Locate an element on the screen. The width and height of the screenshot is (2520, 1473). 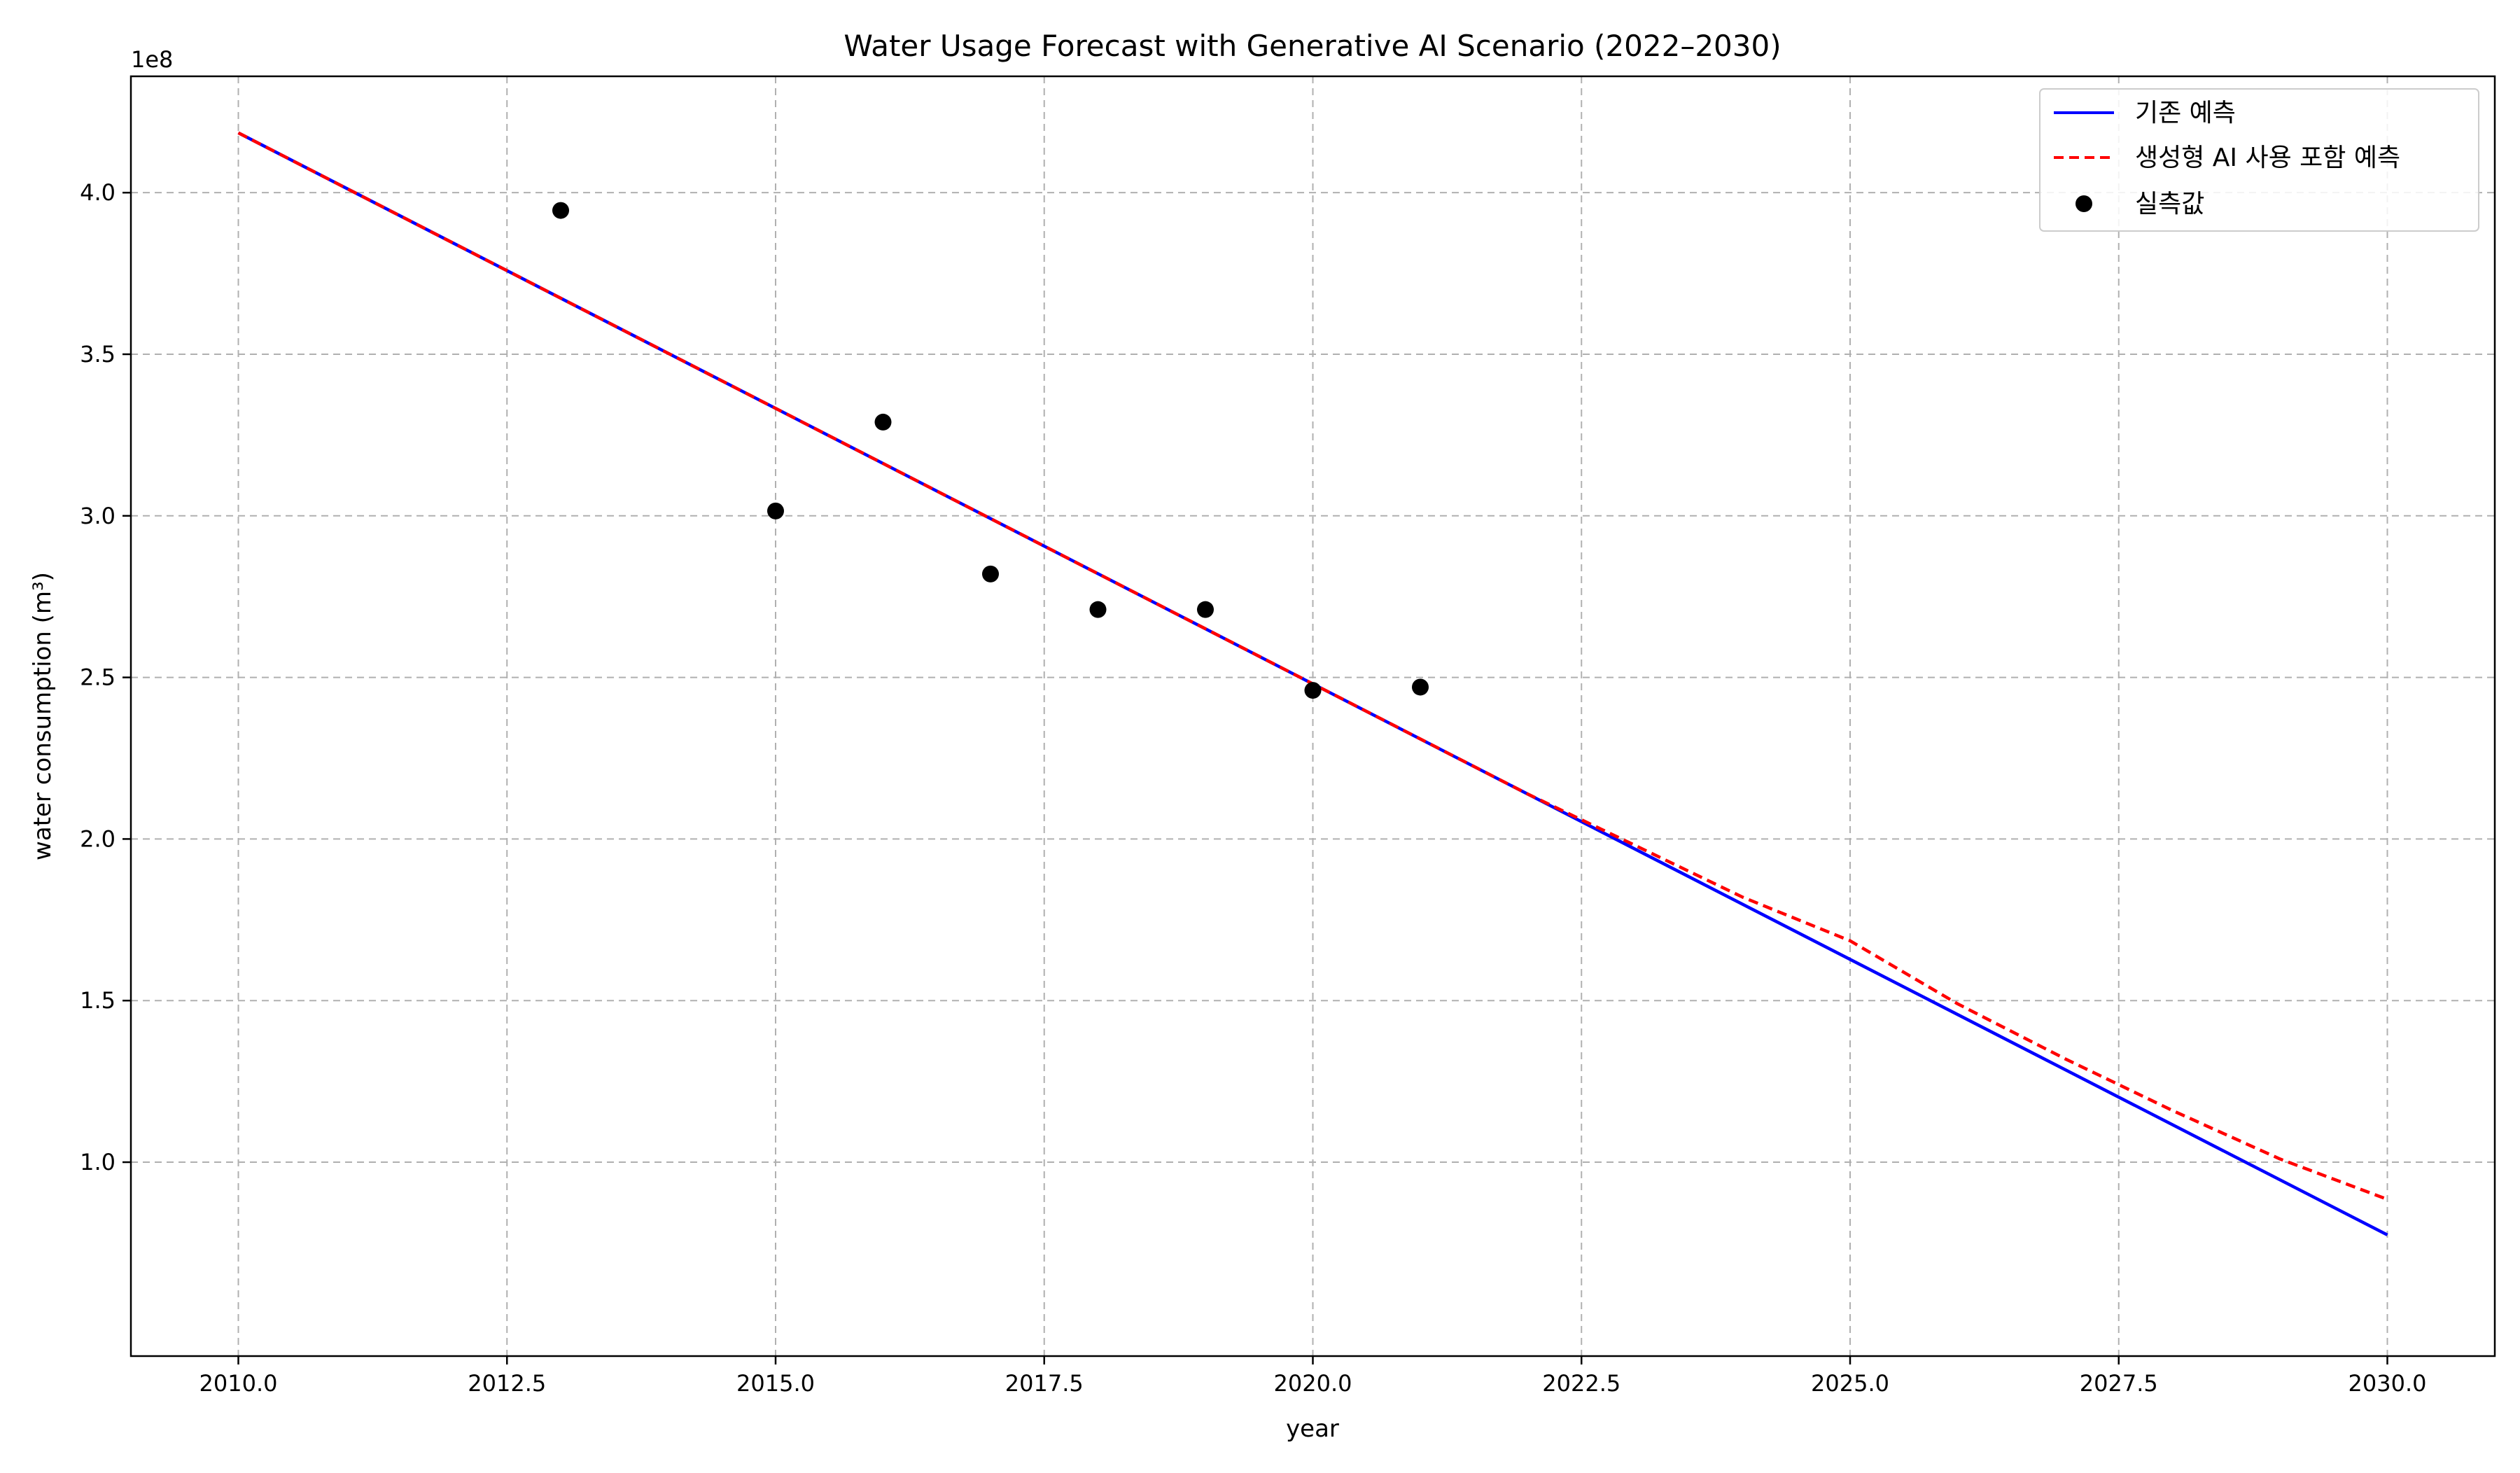
y-tick-label: 2.5 is located at coordinates (97, 677).